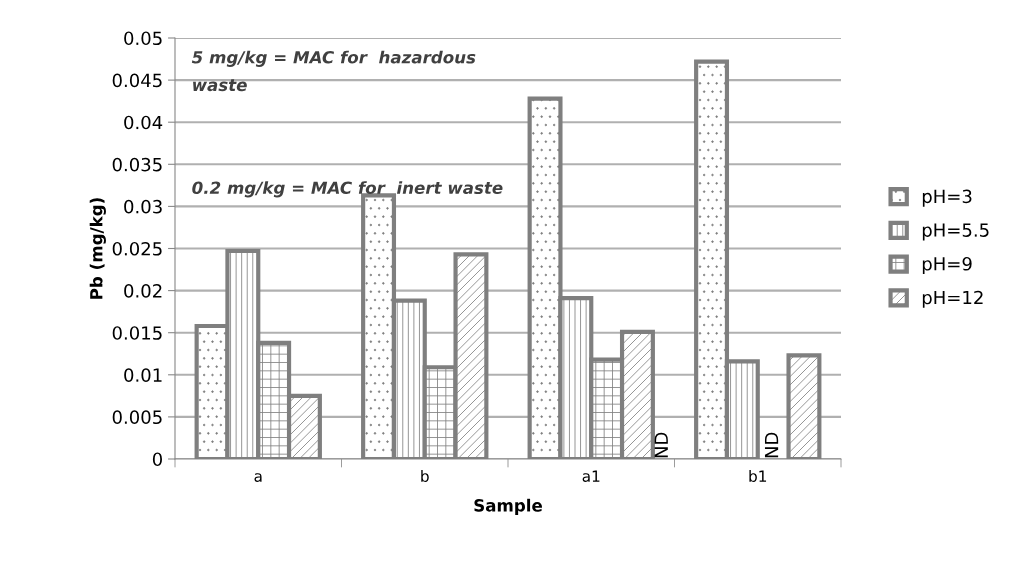  Describe the element at coordinates (143, 206) in the screenshot. I see `y-tick-label: 0.03` at that location.